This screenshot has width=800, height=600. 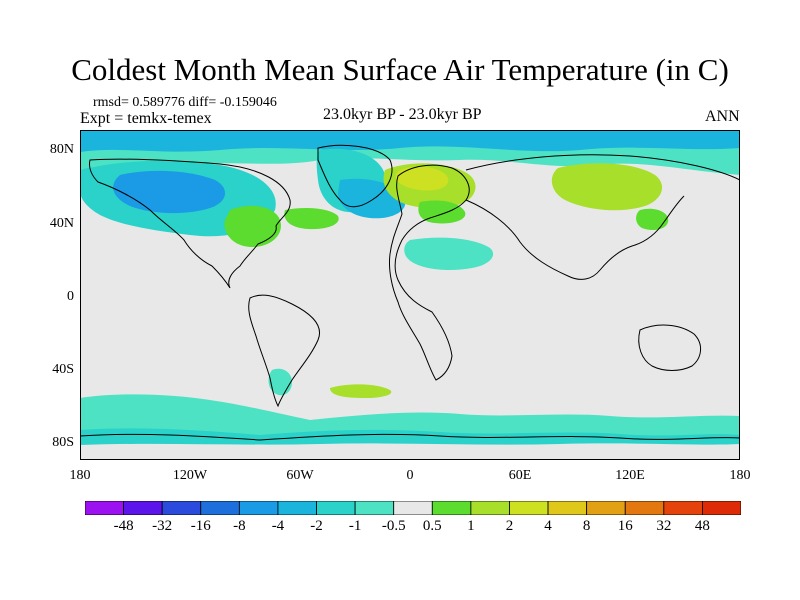 I want to click on colorbar-label: -16, so click(x=200, y=526).